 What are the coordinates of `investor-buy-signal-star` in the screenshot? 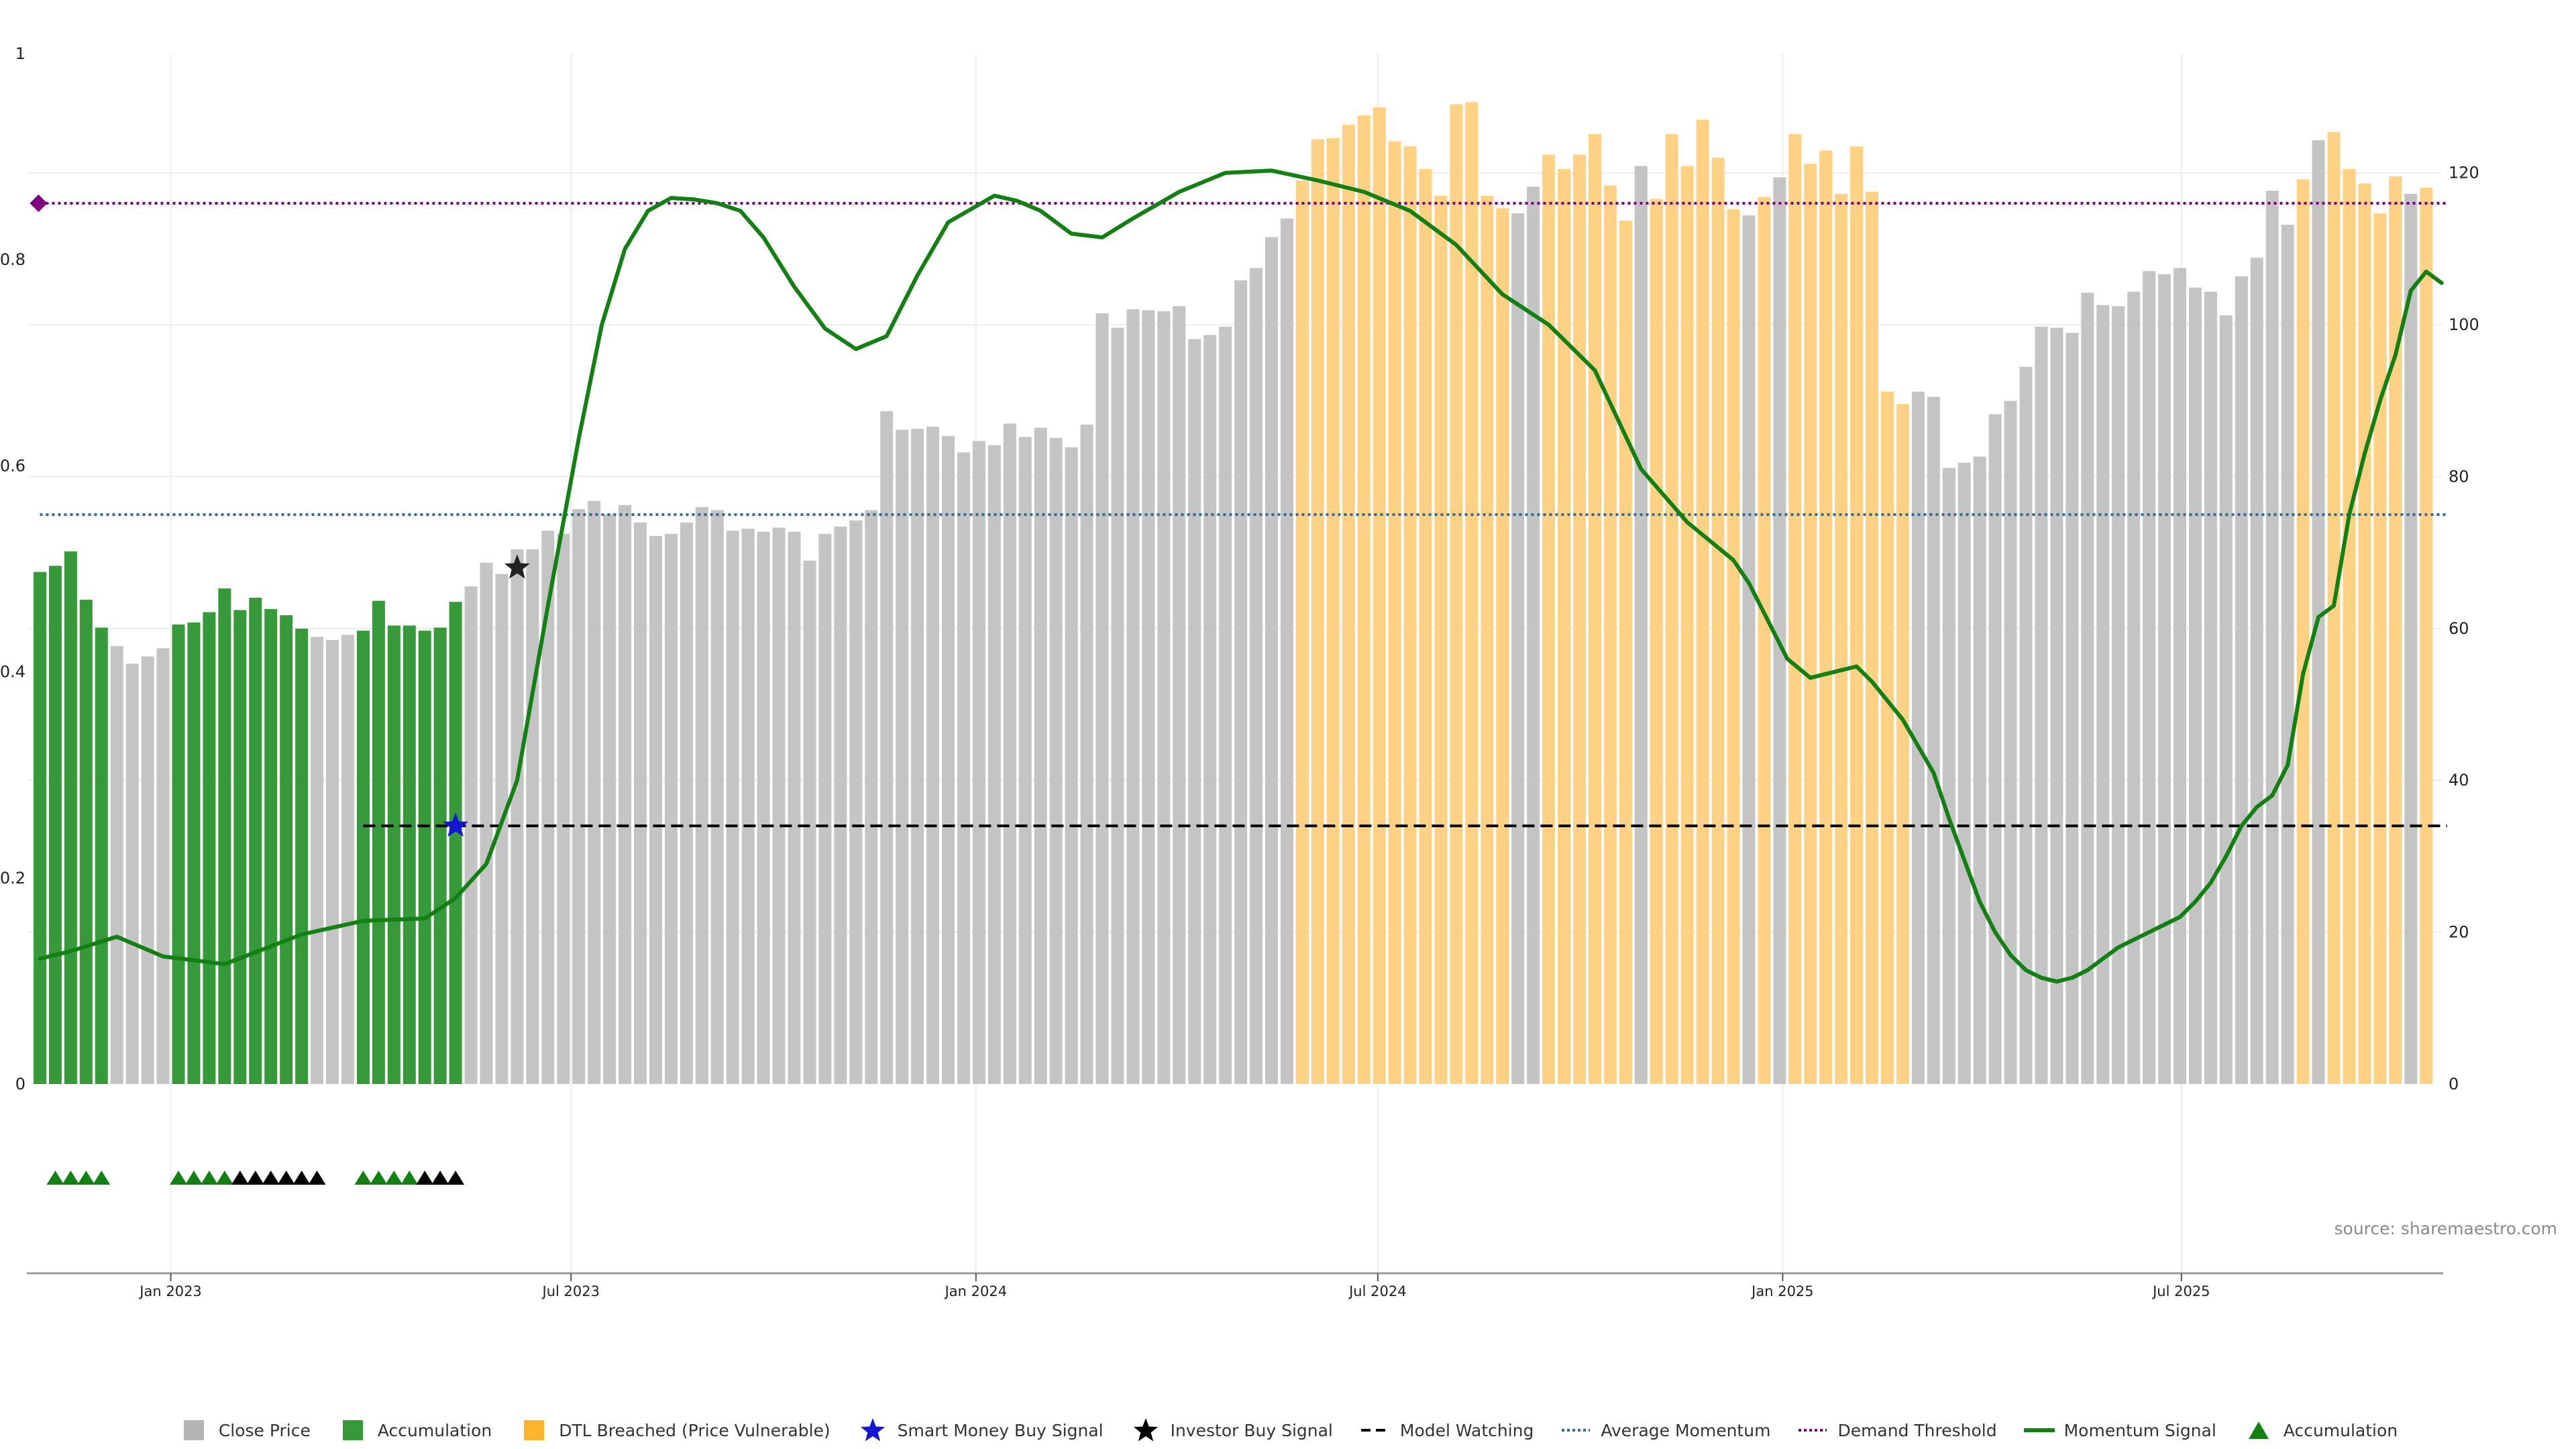 It's located at (517, 566).